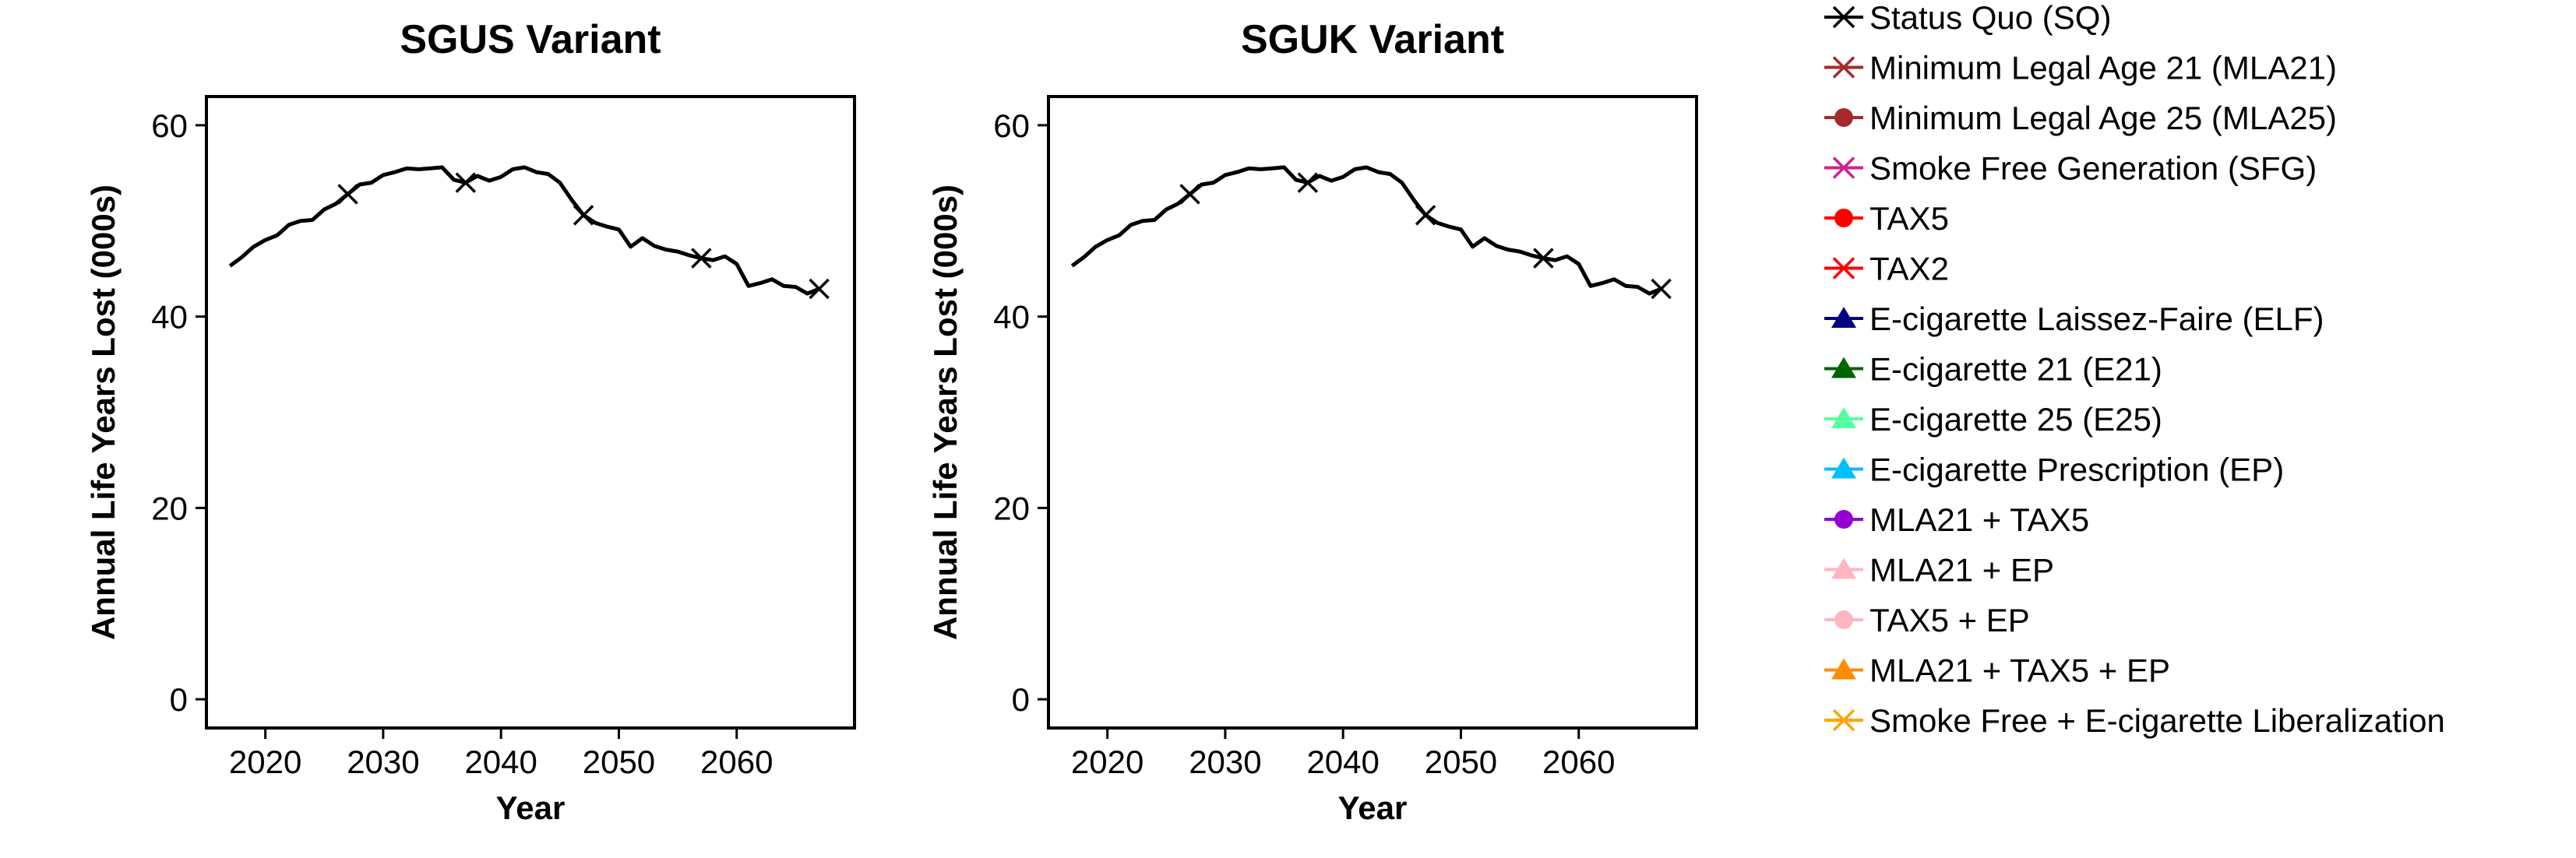 The height and width of the screenshot is (858, 2576). I want to click on legend-item: E-cigarette 21 (E21), so click(1993, 369).